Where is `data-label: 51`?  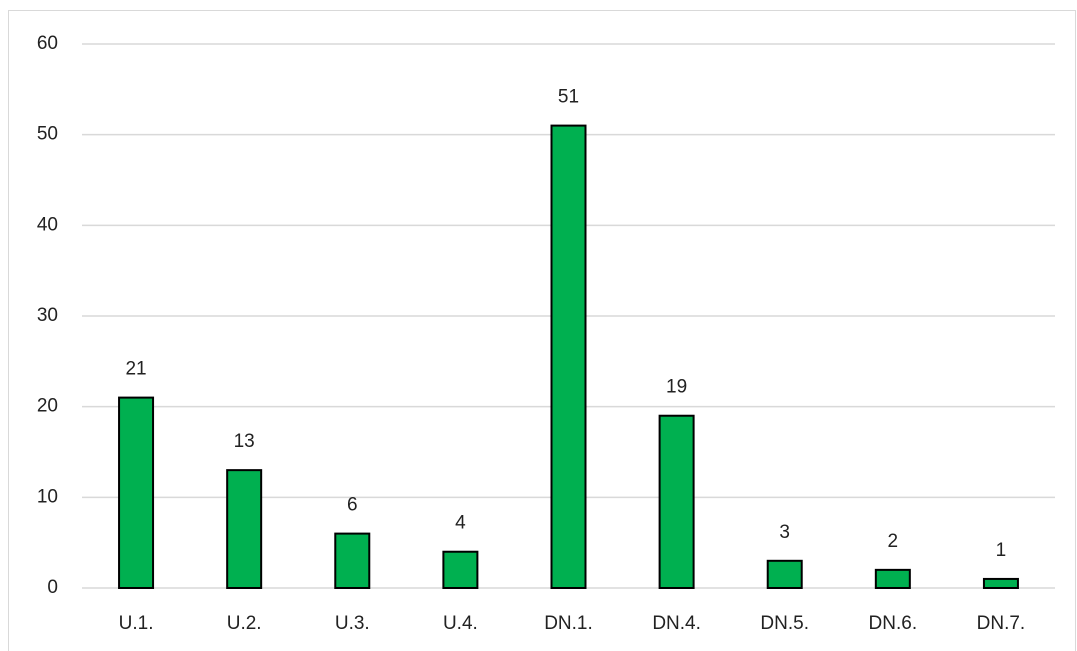
data-label: 51 is located at coordinates (568, 97).